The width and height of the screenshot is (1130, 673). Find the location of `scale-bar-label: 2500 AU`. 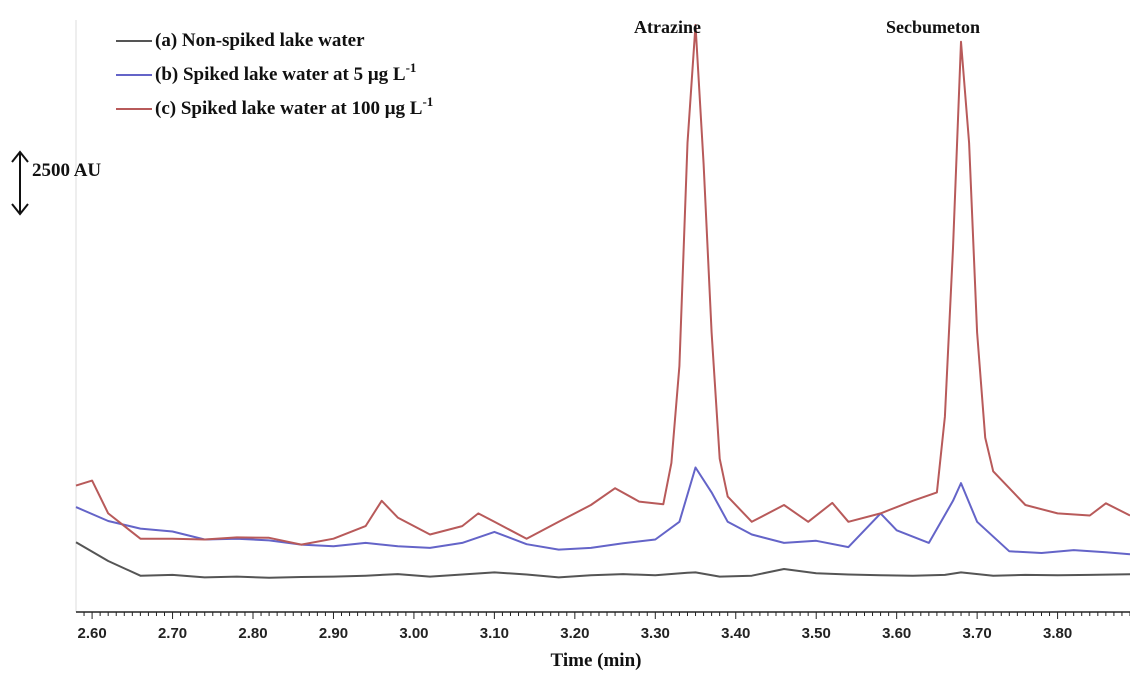

scale-bar-label: 2500 AU is located at coordinates (66, 170).